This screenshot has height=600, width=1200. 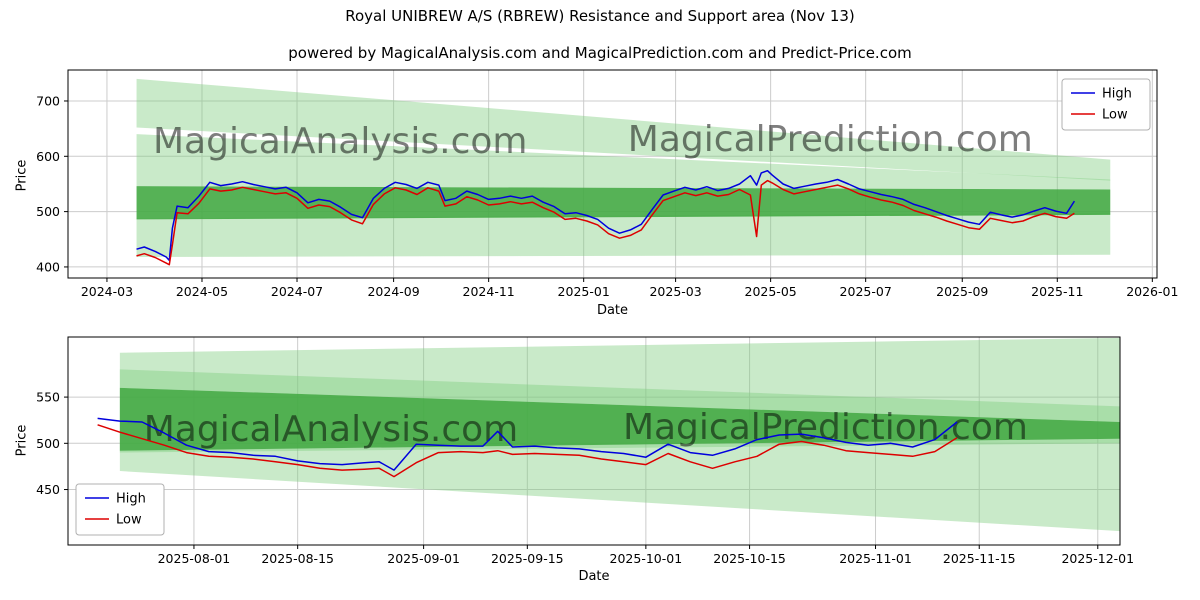 What do you see at coordinates (22, 175) in the screenshot?
I see `main-chart-ylabel: Price` at bounding box center [22, 175].